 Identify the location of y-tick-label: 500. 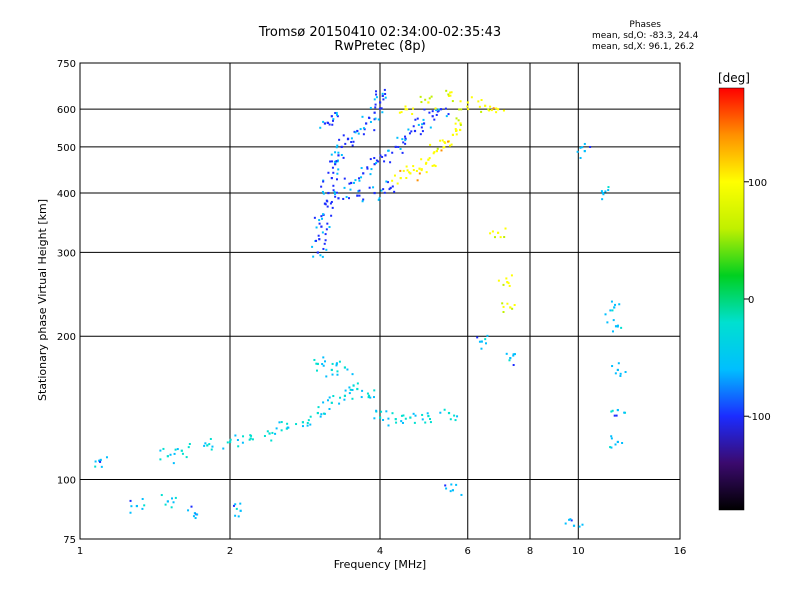
(66, 148).